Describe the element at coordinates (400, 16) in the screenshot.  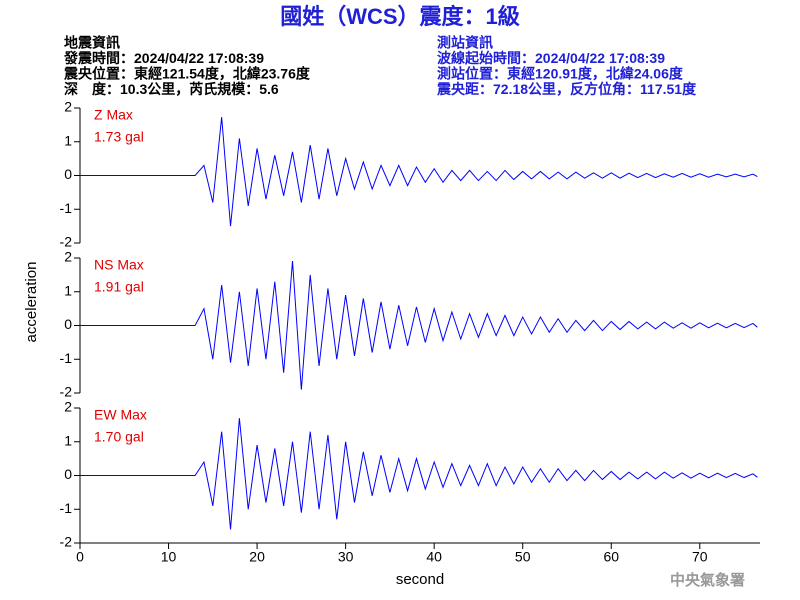
I see `chart-title: 國姓（WCS）震度：1級` at that location.